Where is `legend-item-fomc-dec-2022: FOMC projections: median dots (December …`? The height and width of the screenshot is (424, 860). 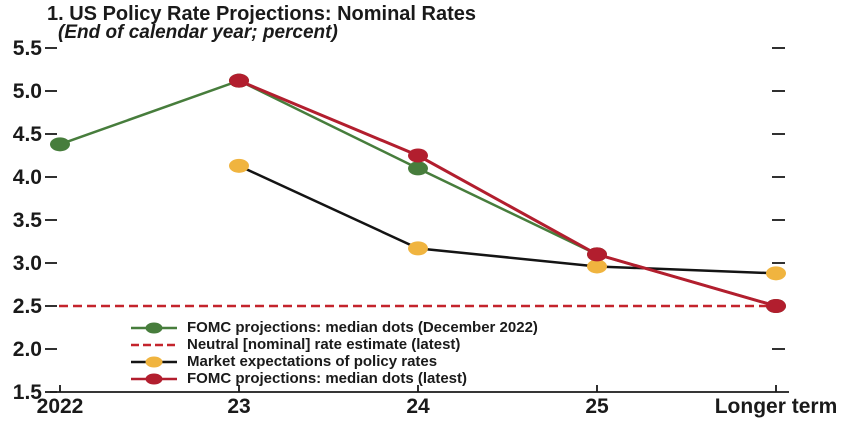
legend-item-fomc-dec-2022: FOMC projections: median dots (December … is located at coordinates (334, 327).